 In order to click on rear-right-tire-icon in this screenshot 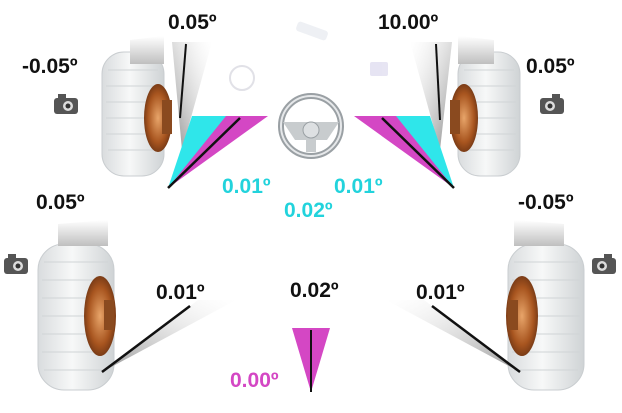, I will do `click(545, 317)`.